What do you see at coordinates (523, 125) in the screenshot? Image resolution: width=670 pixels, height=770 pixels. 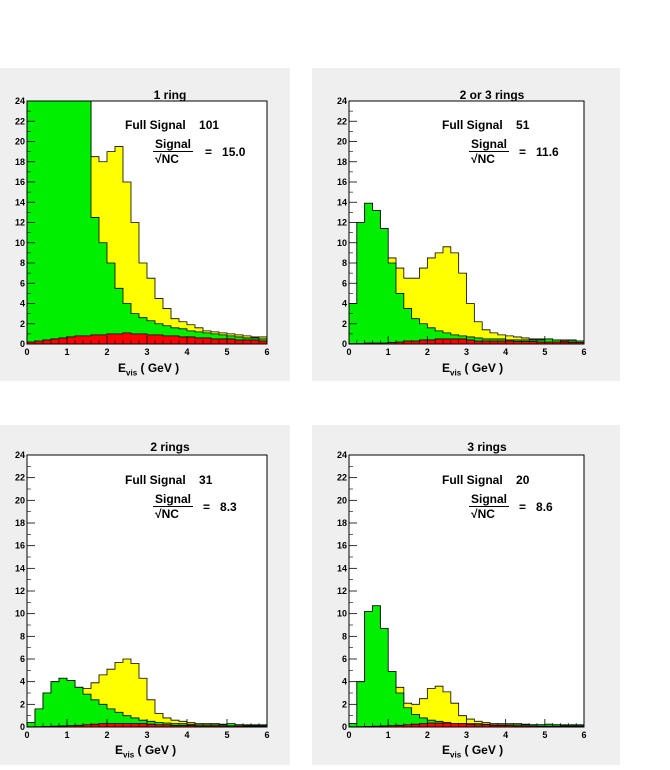 I see `full-signal-value: 51` at bounding box center [523, 125].